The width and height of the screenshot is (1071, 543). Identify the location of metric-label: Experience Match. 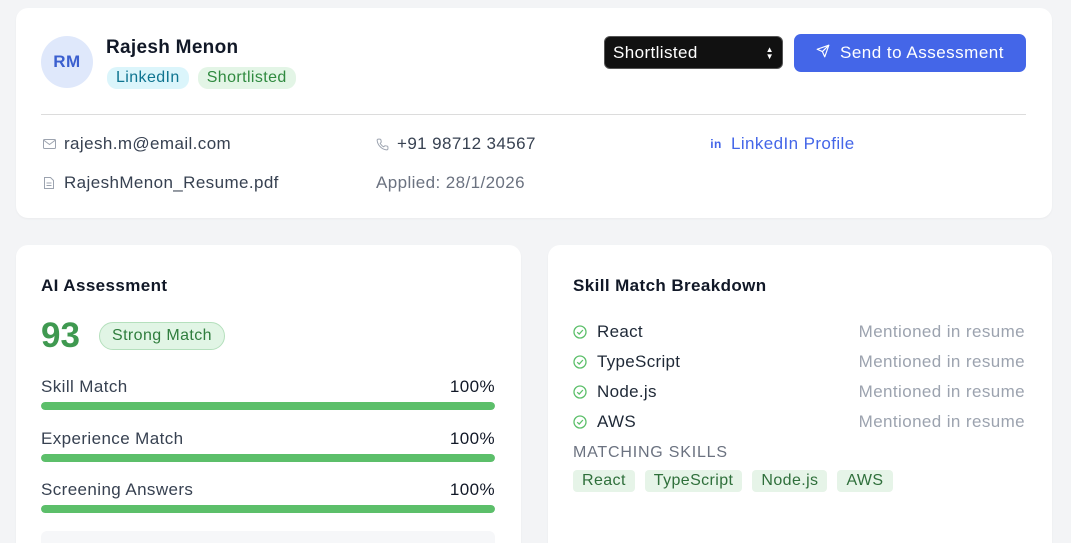
(112, 438).